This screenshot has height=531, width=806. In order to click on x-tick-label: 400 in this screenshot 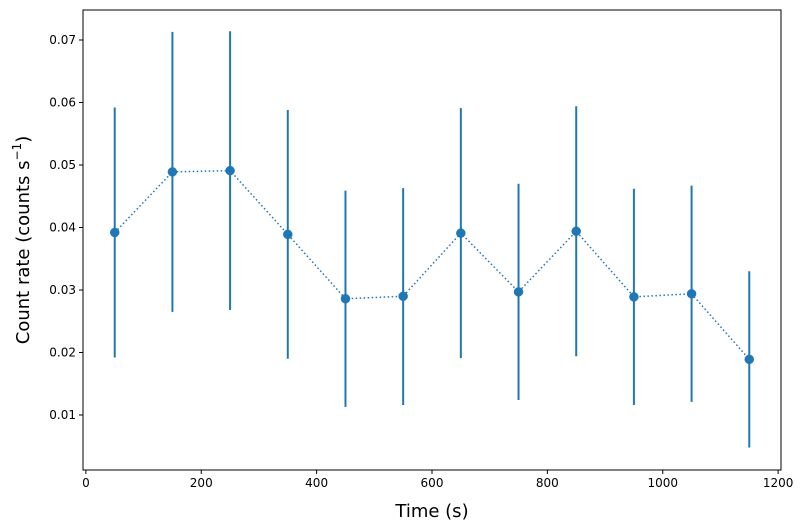, I will do `click(316, 483)`.